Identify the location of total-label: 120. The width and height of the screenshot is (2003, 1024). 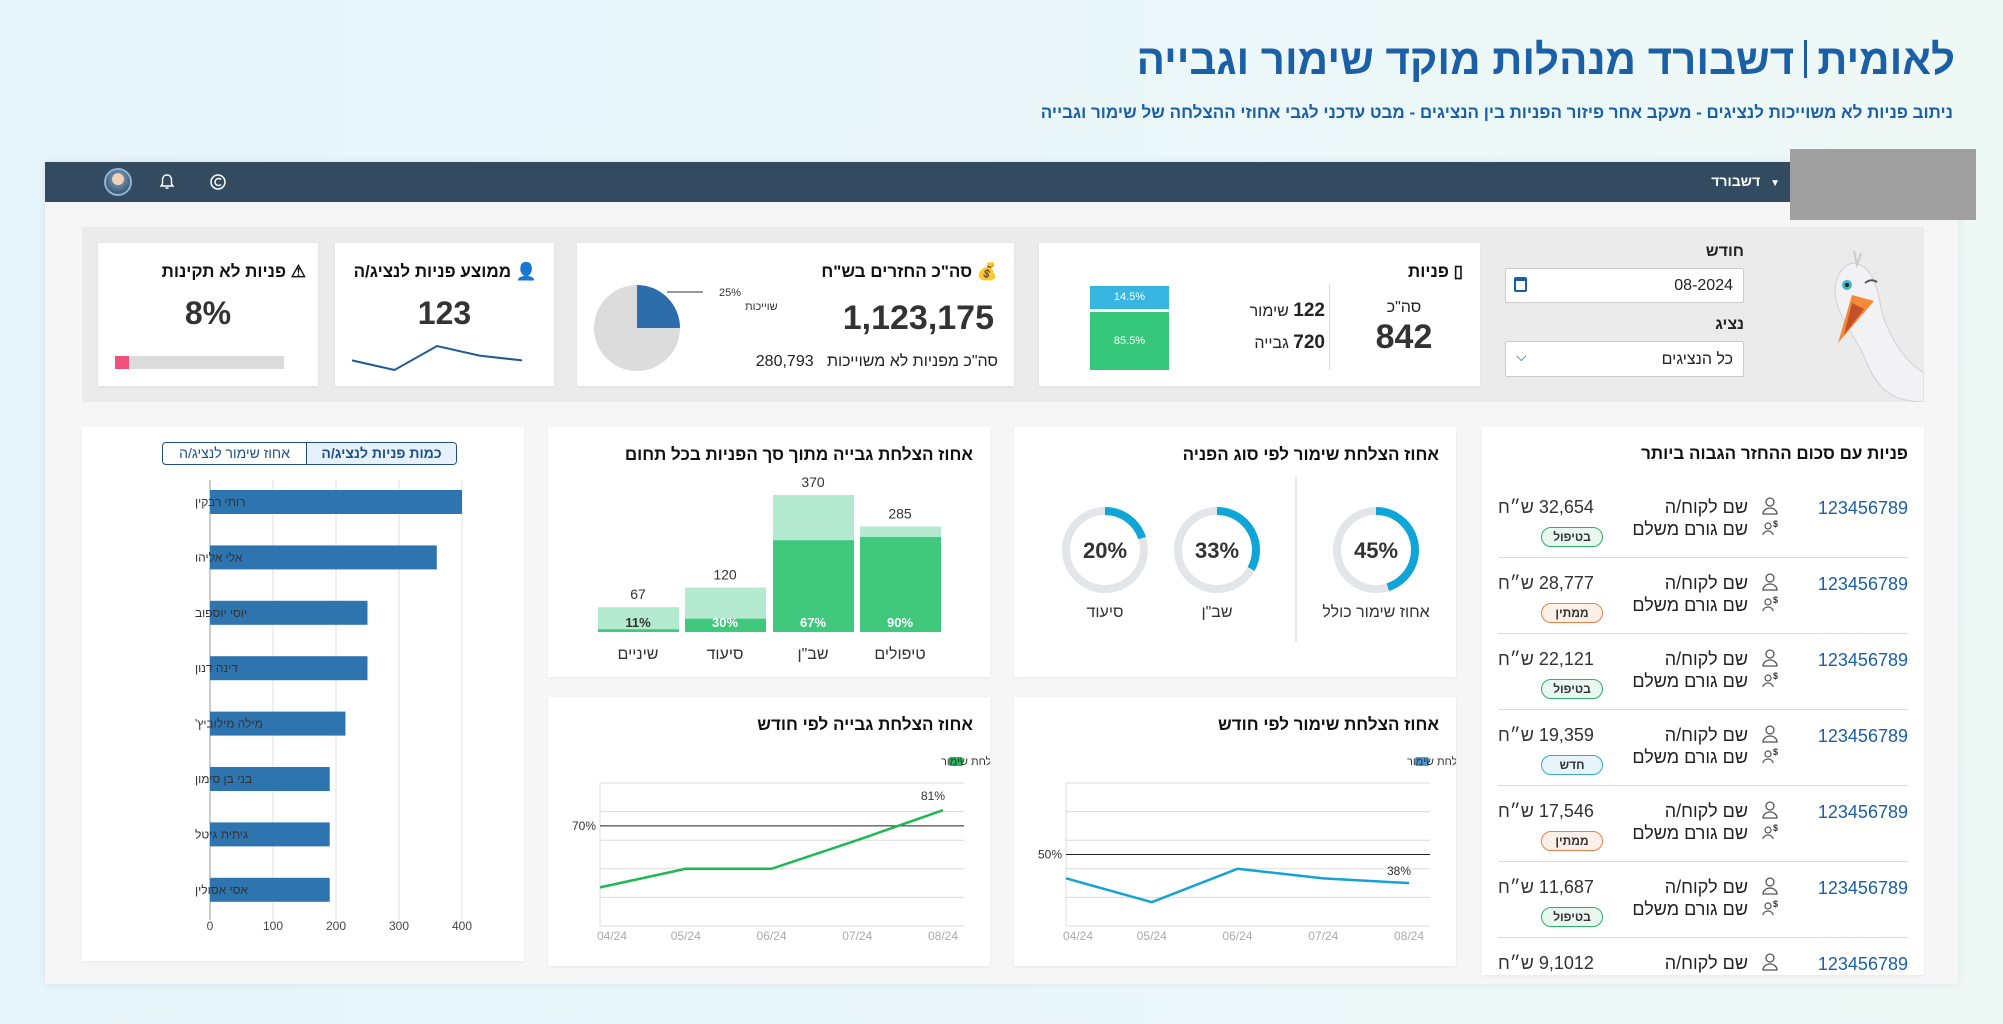
(725, 575).